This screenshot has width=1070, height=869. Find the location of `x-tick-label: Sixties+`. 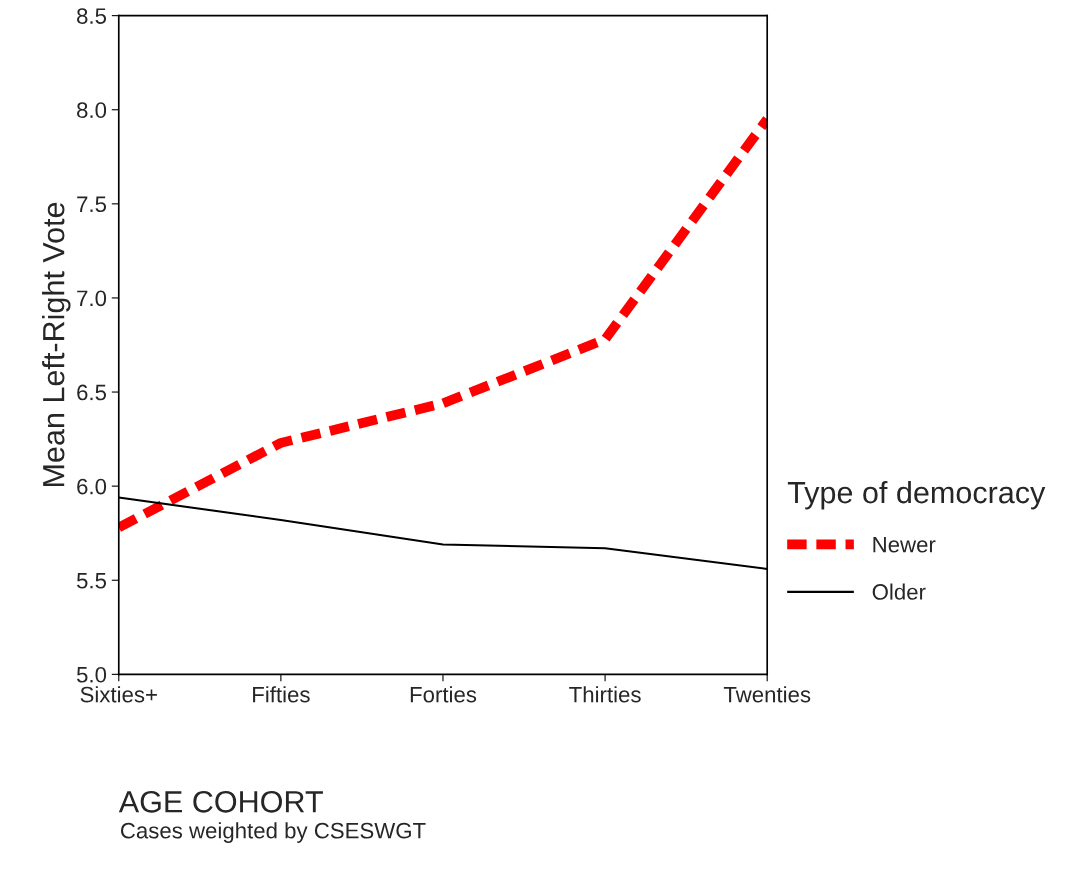

x-tick-label: Sixties+ is located at coordinates (118, 694).